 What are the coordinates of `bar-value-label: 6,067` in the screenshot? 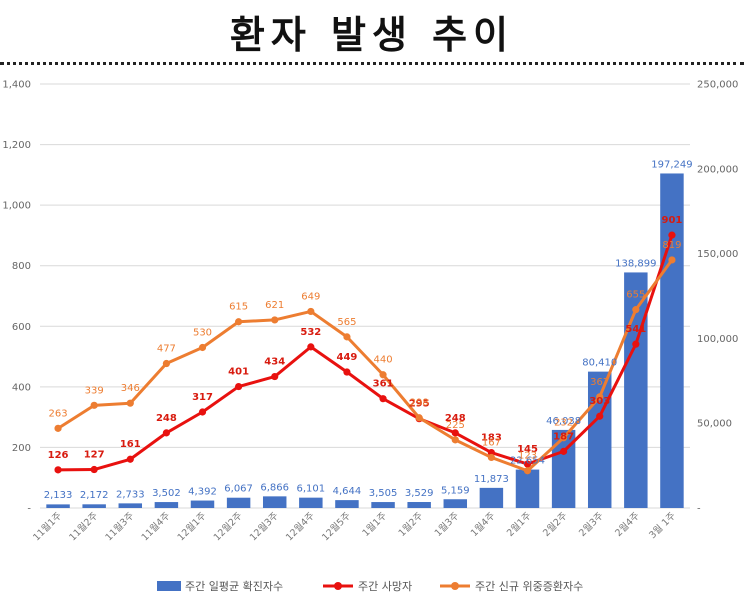 It's located at (238, 489).